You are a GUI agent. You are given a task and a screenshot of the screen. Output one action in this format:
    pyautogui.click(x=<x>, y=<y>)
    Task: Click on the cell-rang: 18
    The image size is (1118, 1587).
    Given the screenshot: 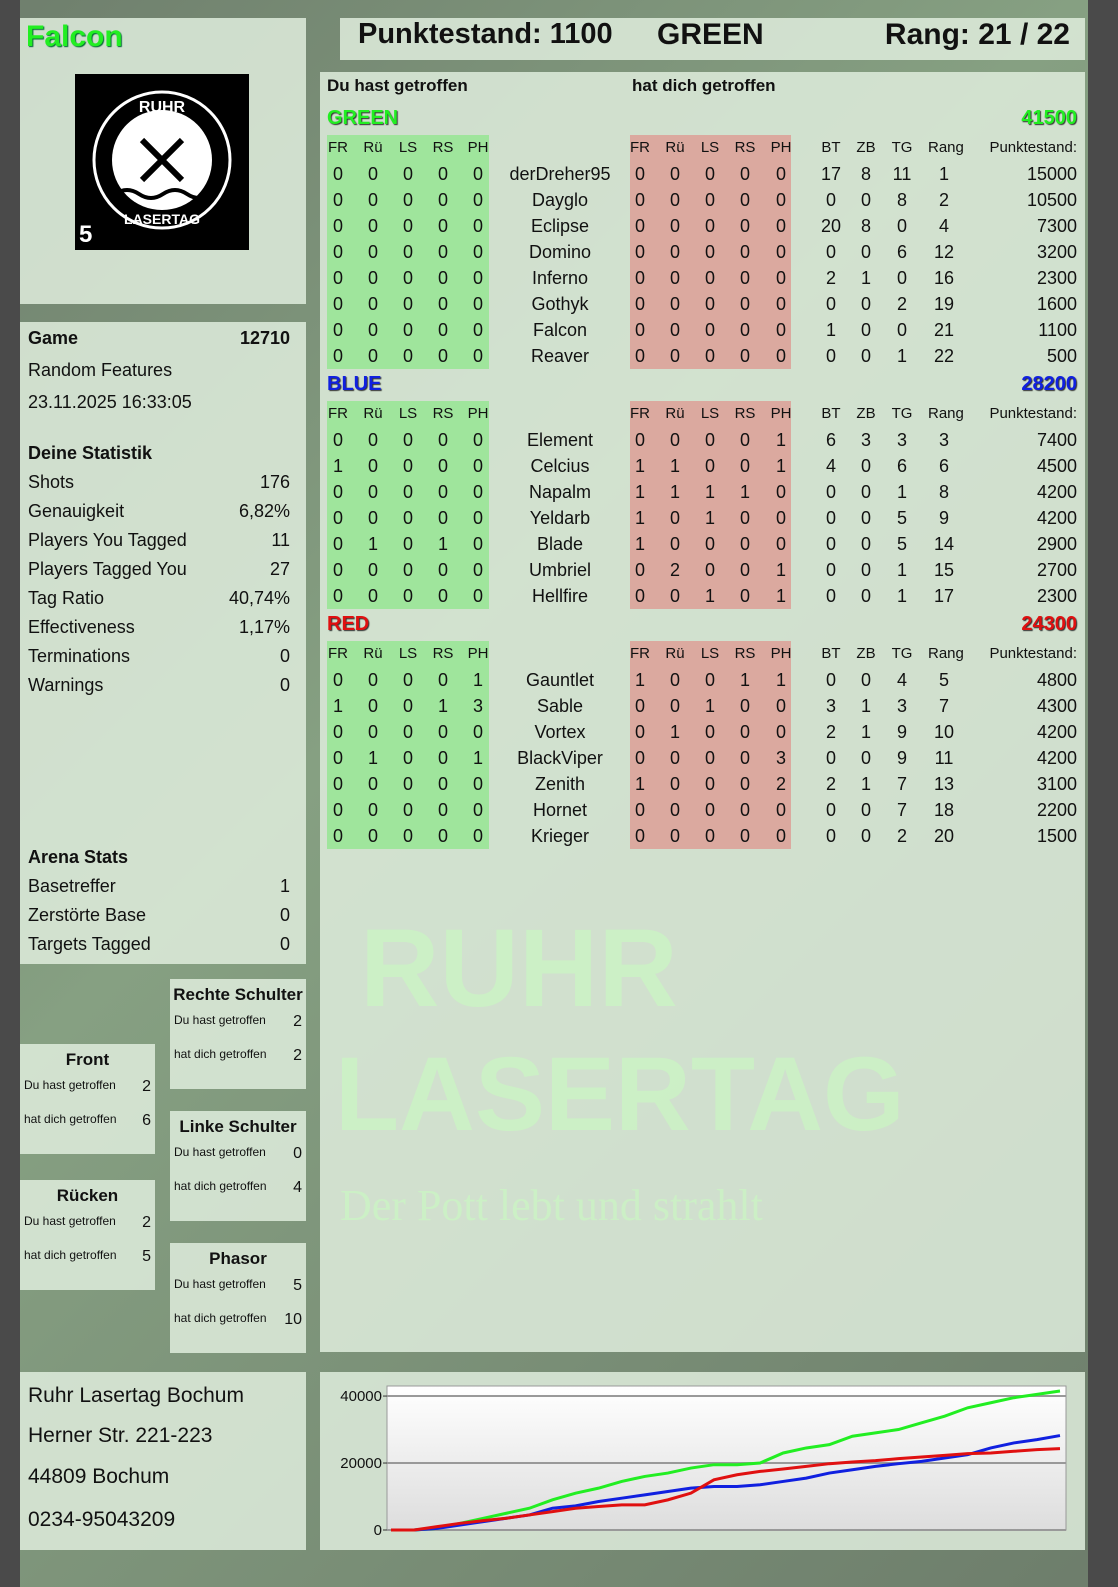 What is the action you would take?
    pyautogui.click(x=944, y=810)
    